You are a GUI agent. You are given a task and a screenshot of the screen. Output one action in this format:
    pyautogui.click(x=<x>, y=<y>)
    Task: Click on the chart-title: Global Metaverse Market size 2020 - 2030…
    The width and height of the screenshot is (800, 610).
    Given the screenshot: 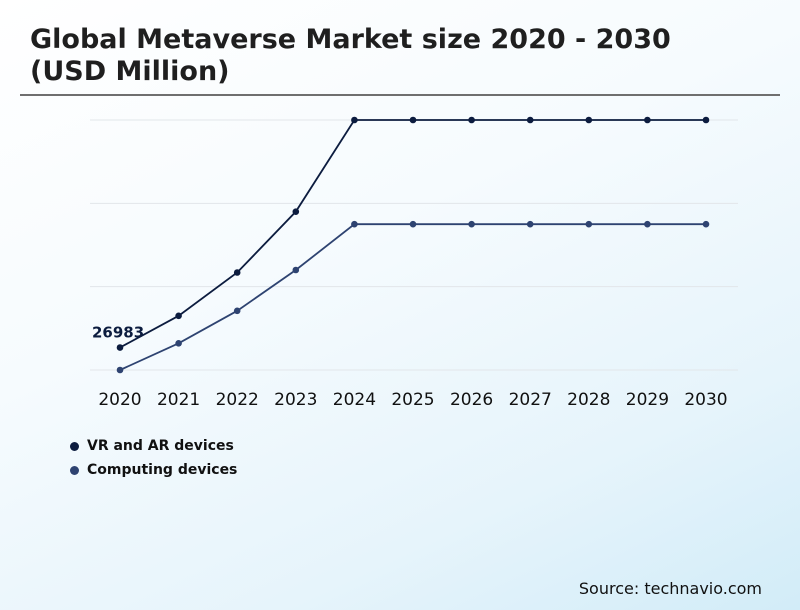 What is the action you would take?
    pyautogui.click(x=350, y=56)
    